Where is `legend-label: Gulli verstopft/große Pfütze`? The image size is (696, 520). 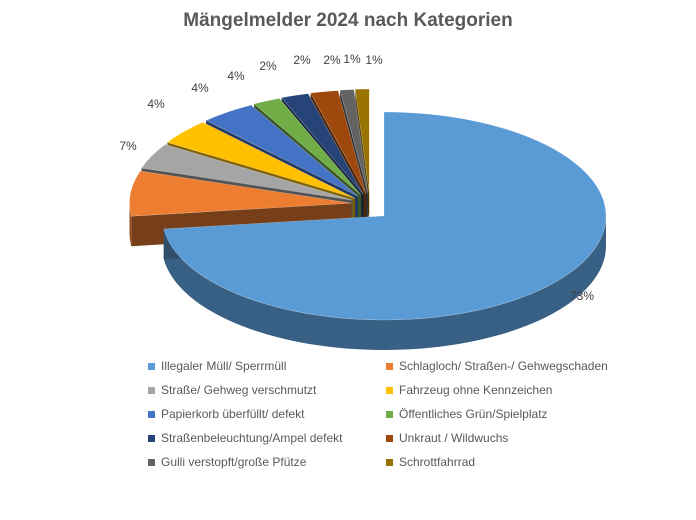 legend-label: Gulli verstopft/große Pfütze is located at coordinates (234, 462).